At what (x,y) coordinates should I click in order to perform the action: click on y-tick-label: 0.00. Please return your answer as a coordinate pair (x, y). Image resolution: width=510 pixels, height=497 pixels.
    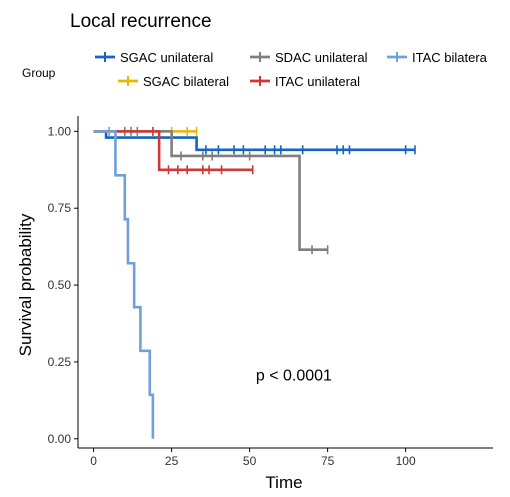
    Looking at the image, I should click on (60, 439).